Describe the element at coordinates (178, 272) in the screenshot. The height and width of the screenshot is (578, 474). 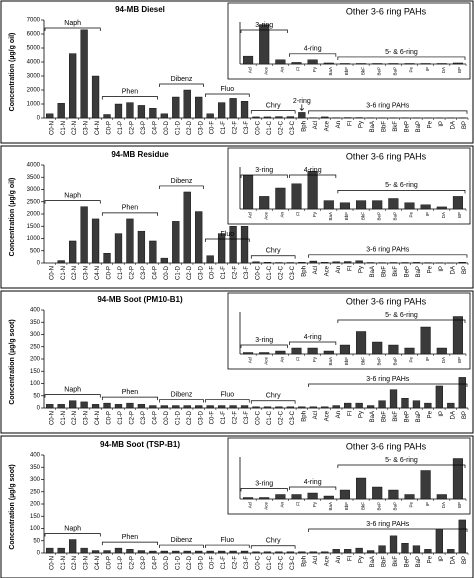
I see `x-tick-label: C1-D` at that location.